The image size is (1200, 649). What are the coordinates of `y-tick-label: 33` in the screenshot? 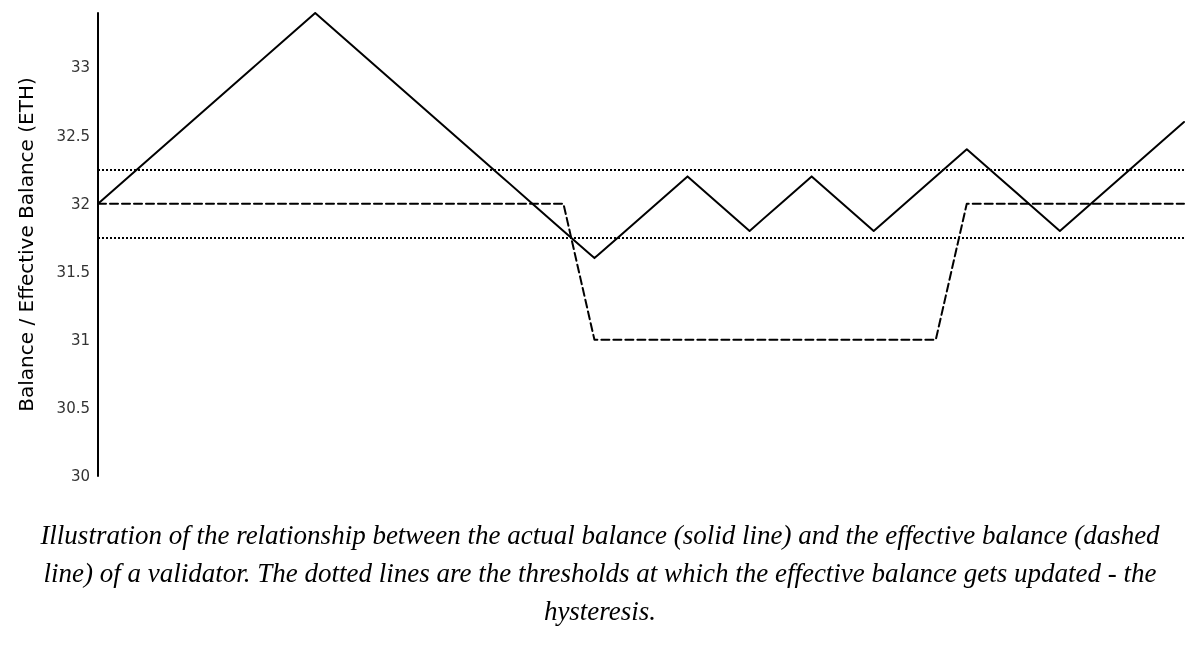 It's located at (80, 67).